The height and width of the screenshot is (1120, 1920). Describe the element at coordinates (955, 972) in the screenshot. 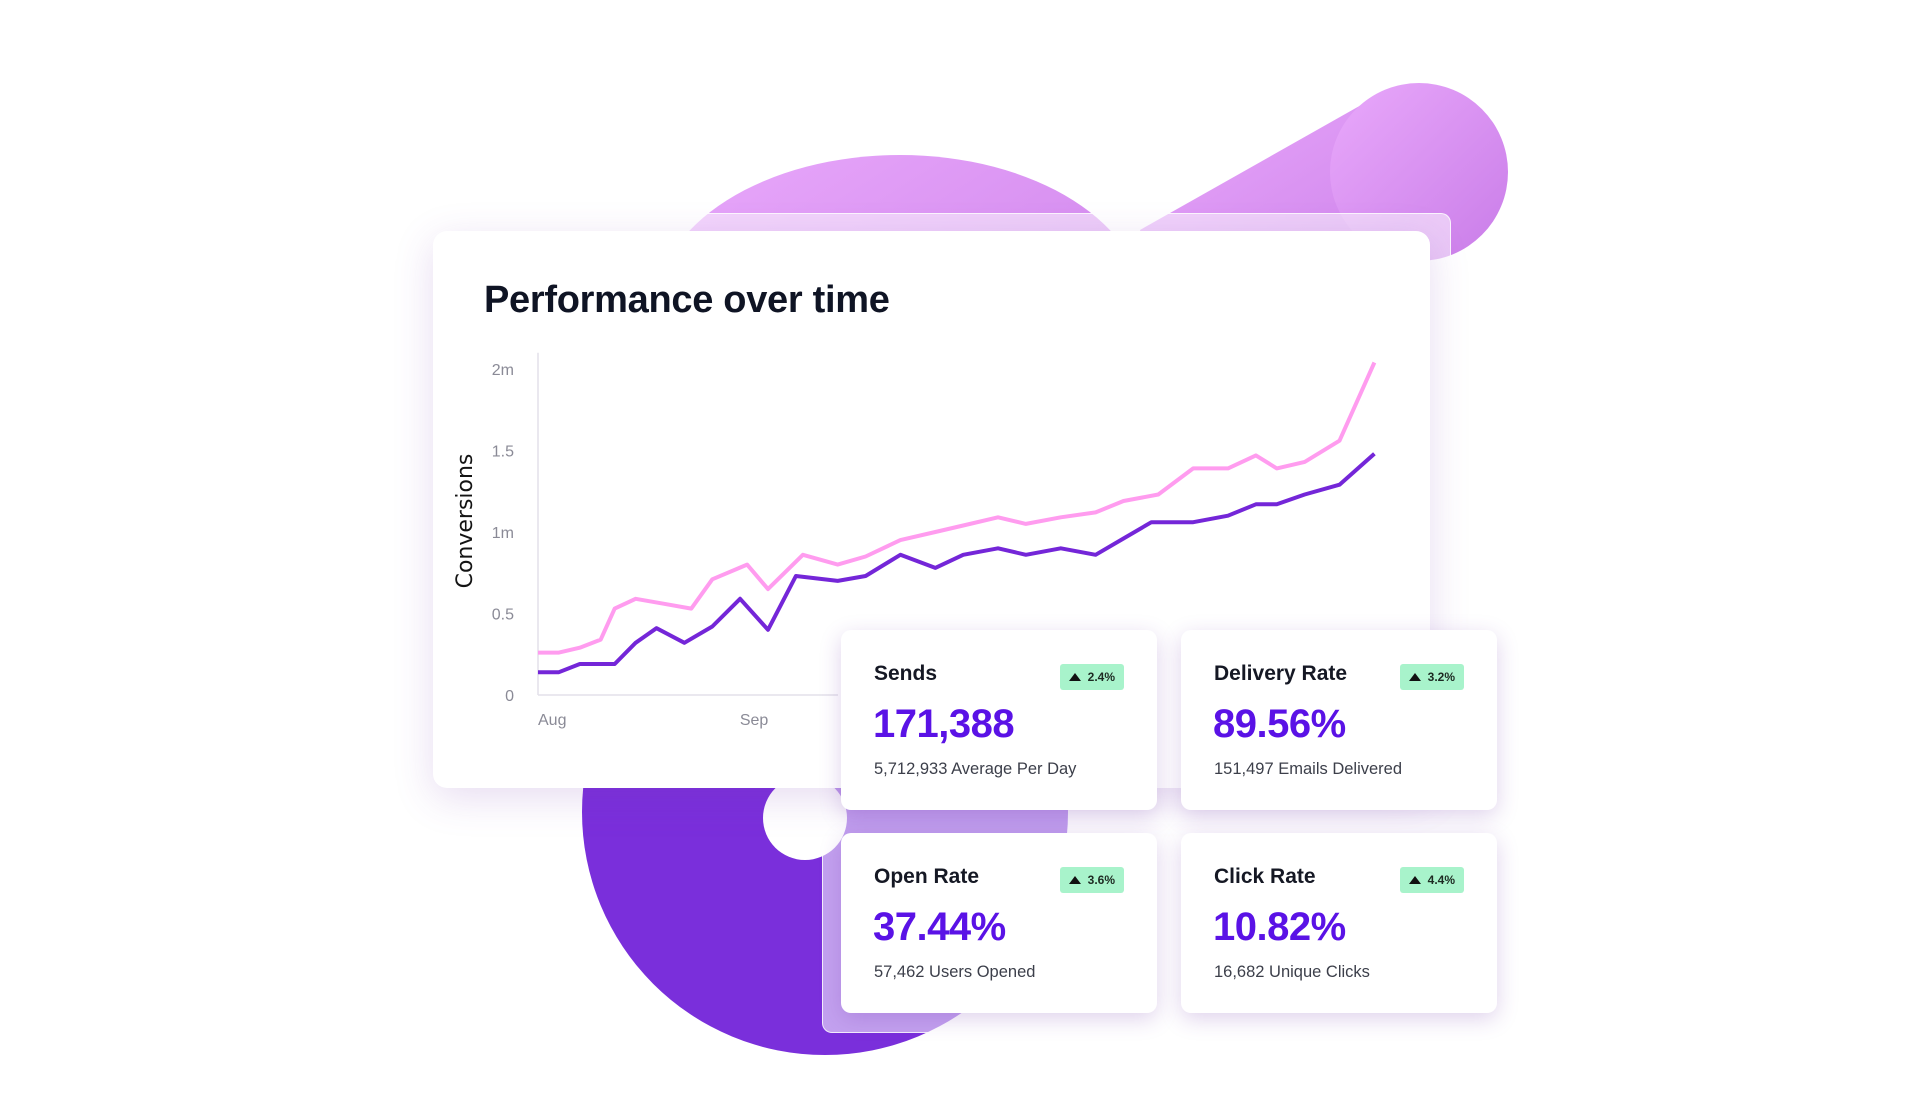

I see `stat-subtext: 57,462 Users Opened` at that location.